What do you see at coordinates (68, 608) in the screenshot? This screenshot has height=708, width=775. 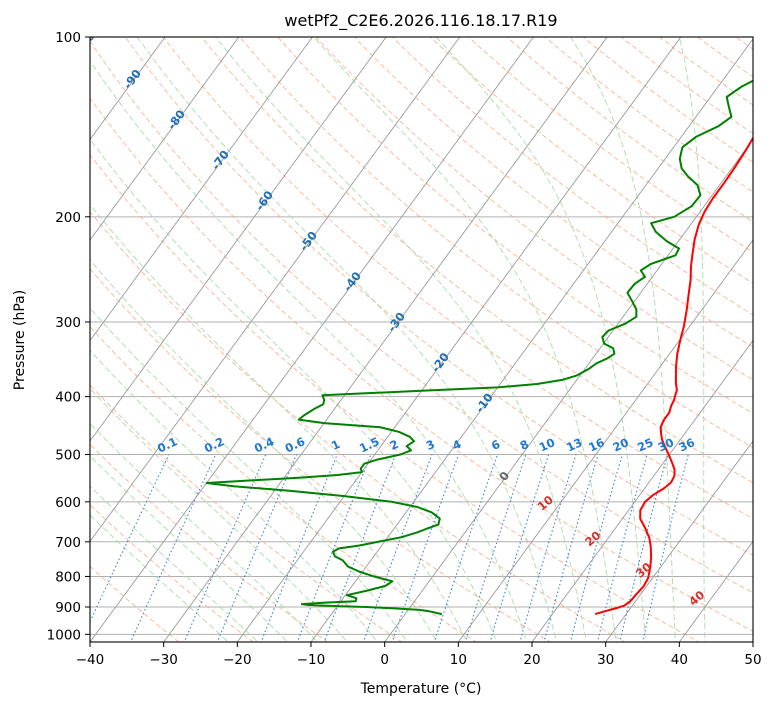 I see `y-tick-label-1: 900` at bounding box center [68, 608].